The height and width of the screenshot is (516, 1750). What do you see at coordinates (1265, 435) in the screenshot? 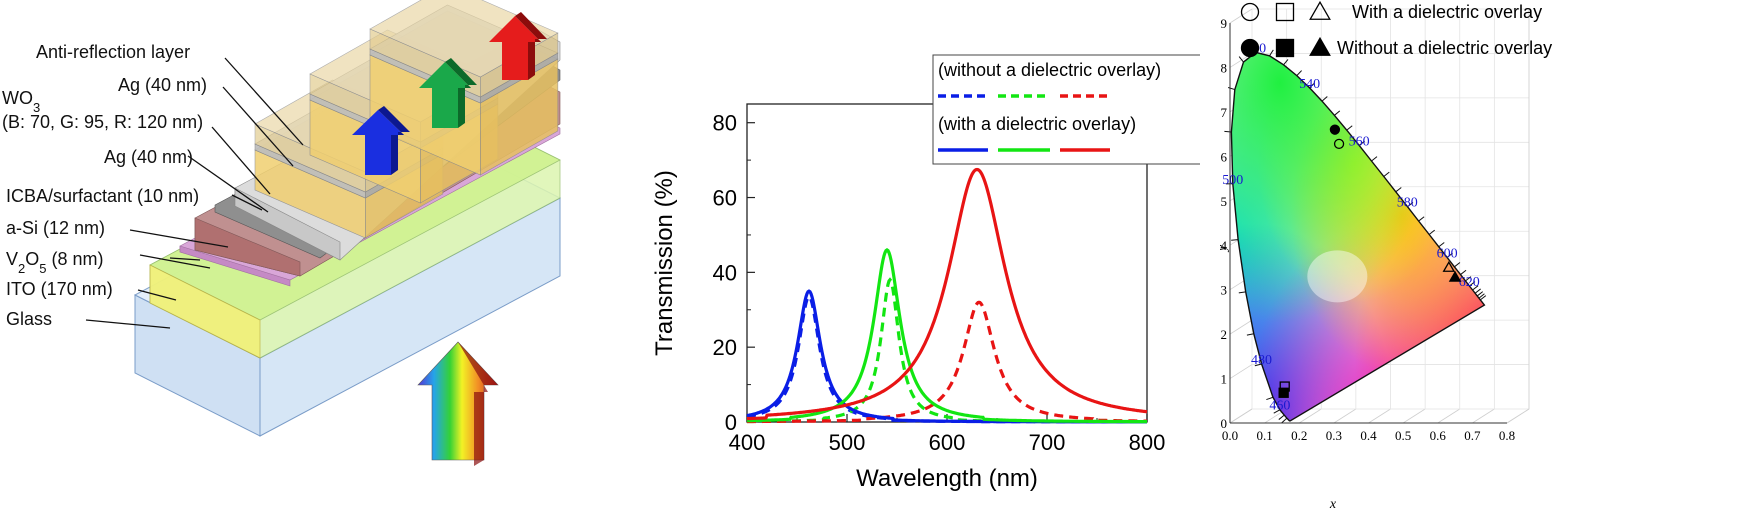
I see `x-tick-label: 0.1` at bounding box center [1265, 435].